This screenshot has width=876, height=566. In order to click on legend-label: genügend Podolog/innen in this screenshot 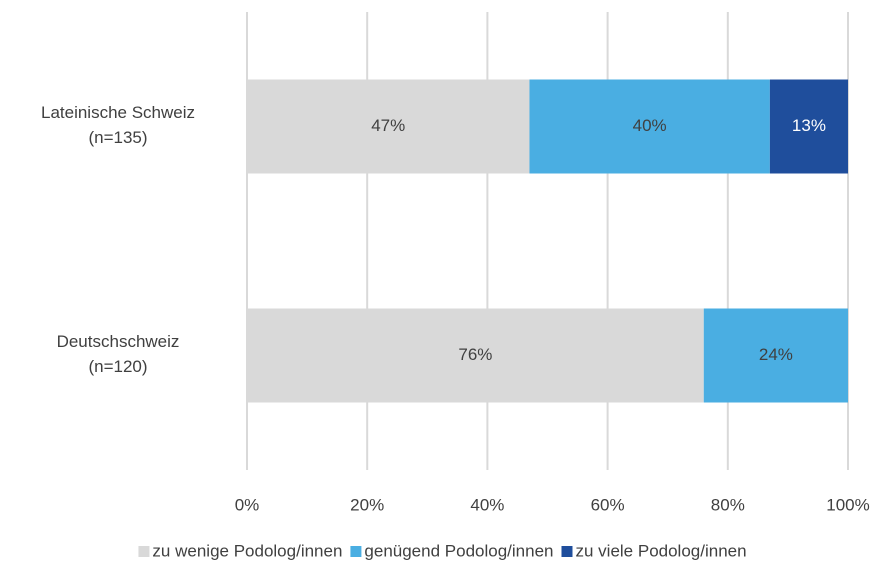, I will do `click(458, 550)`.